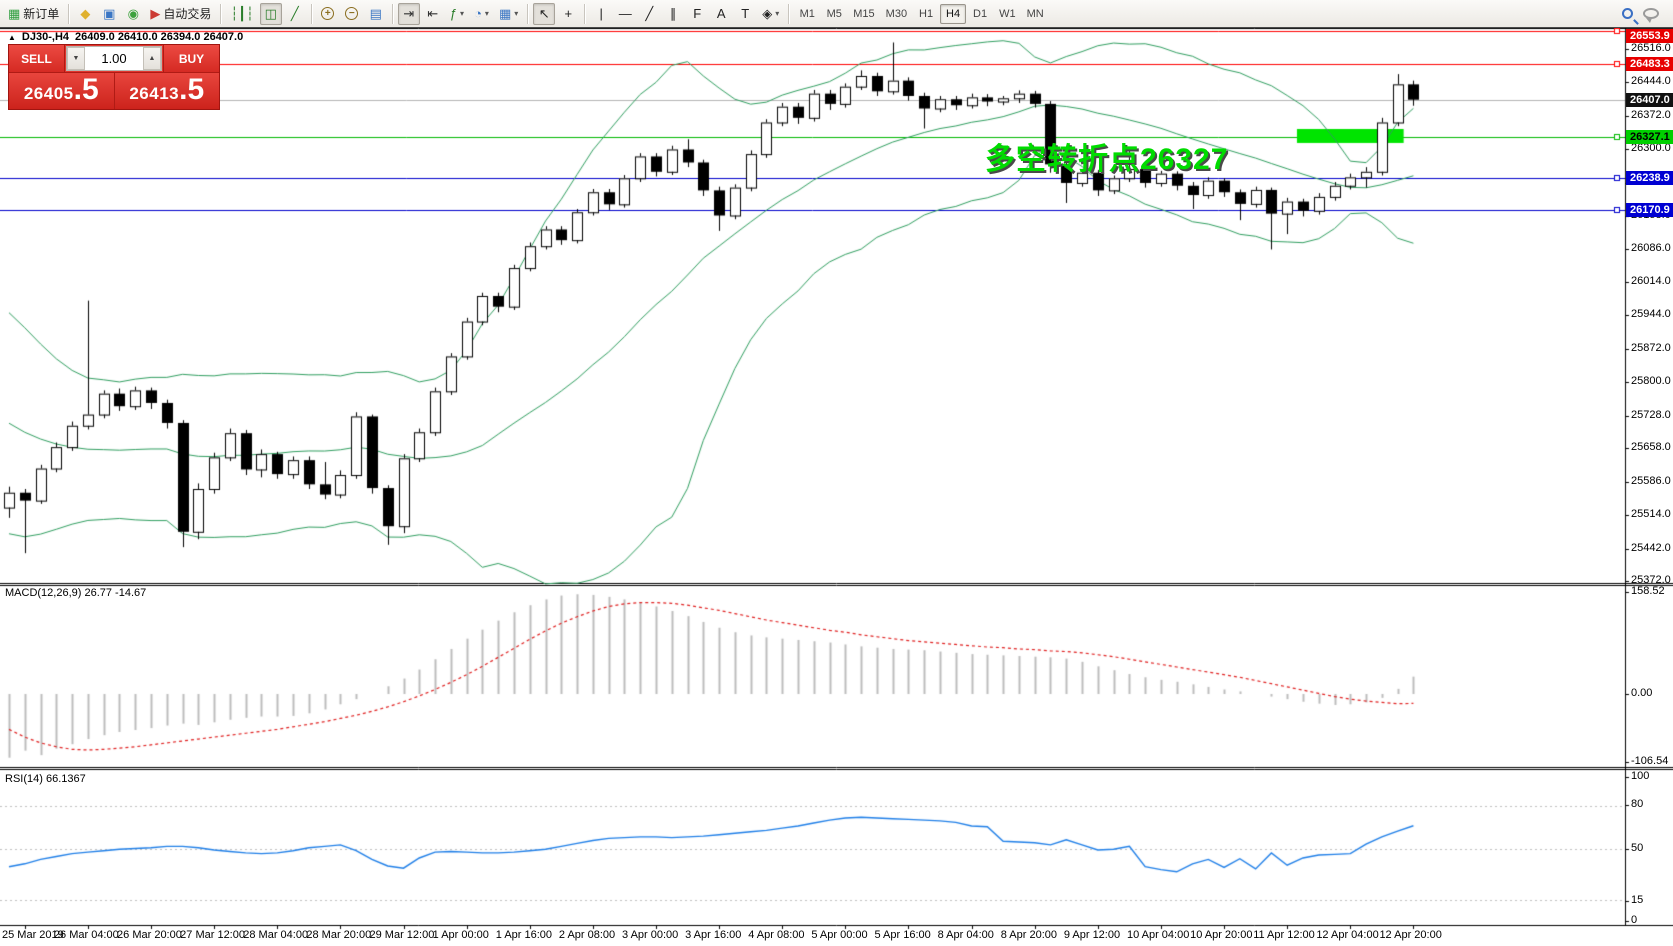  I want to click on cursor-icon: ↖, so click(544, 13).